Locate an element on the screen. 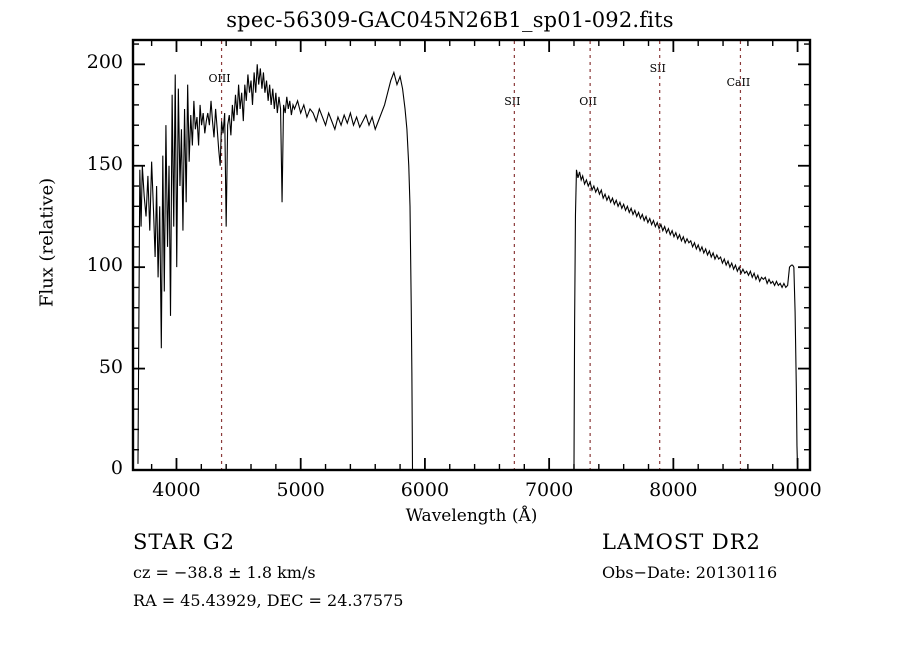  obs-date-label: Obs−Date: 20130116 is located at coordinates (690, 572).